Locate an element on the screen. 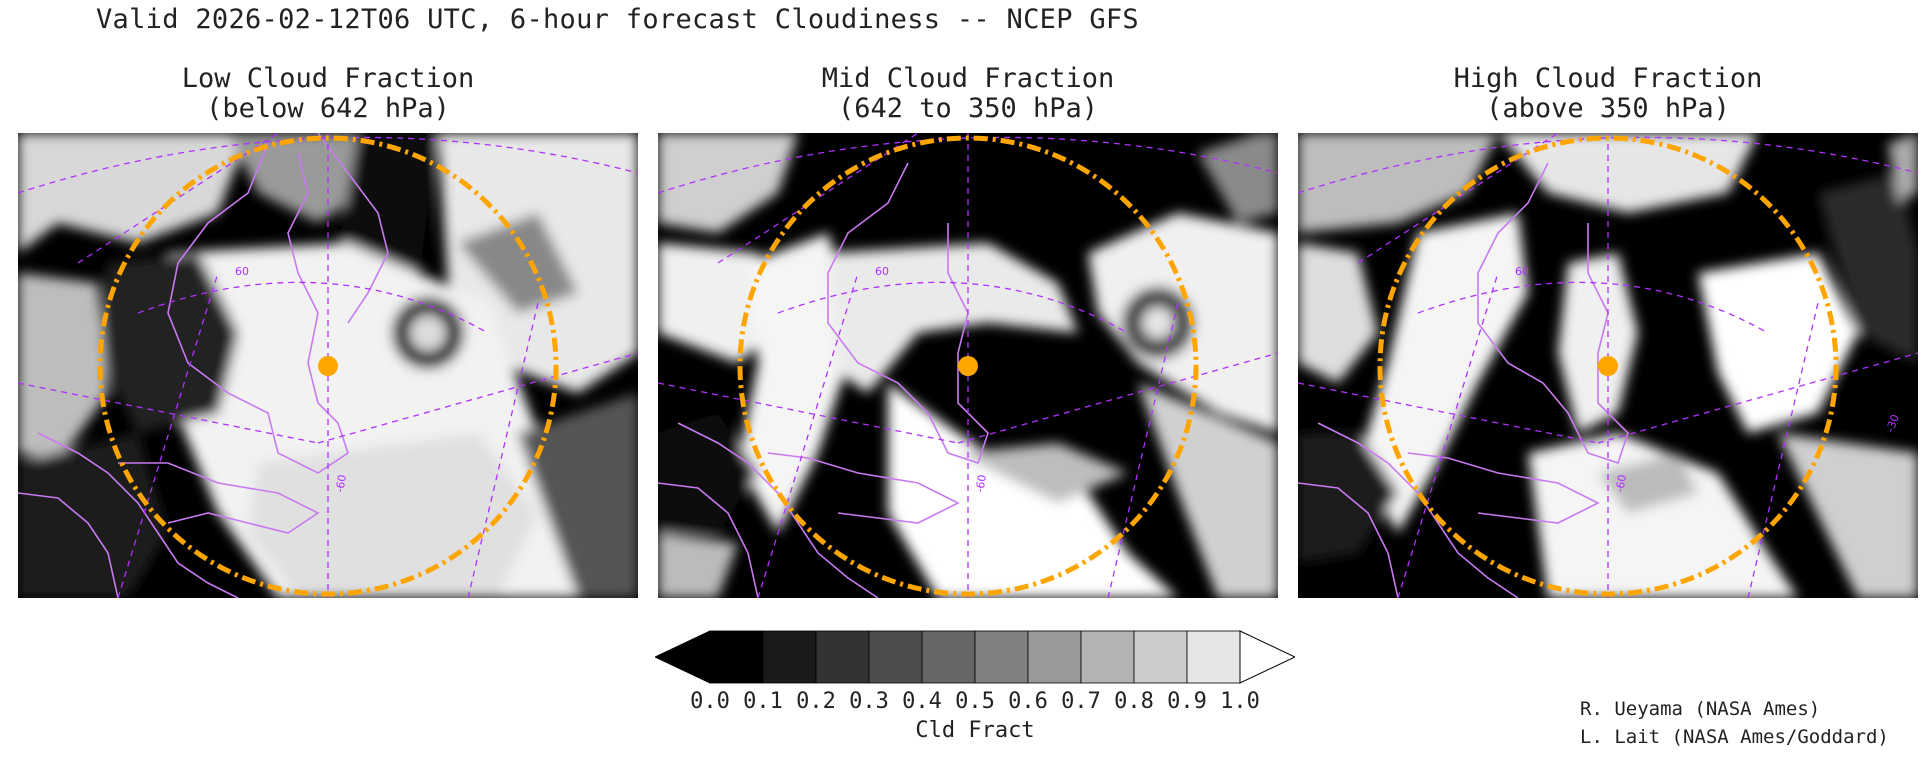 This screenshot has height=760, width=1920. panel-title-low-line1: Low Cloud Fraction is located at coordinates (328, 78).